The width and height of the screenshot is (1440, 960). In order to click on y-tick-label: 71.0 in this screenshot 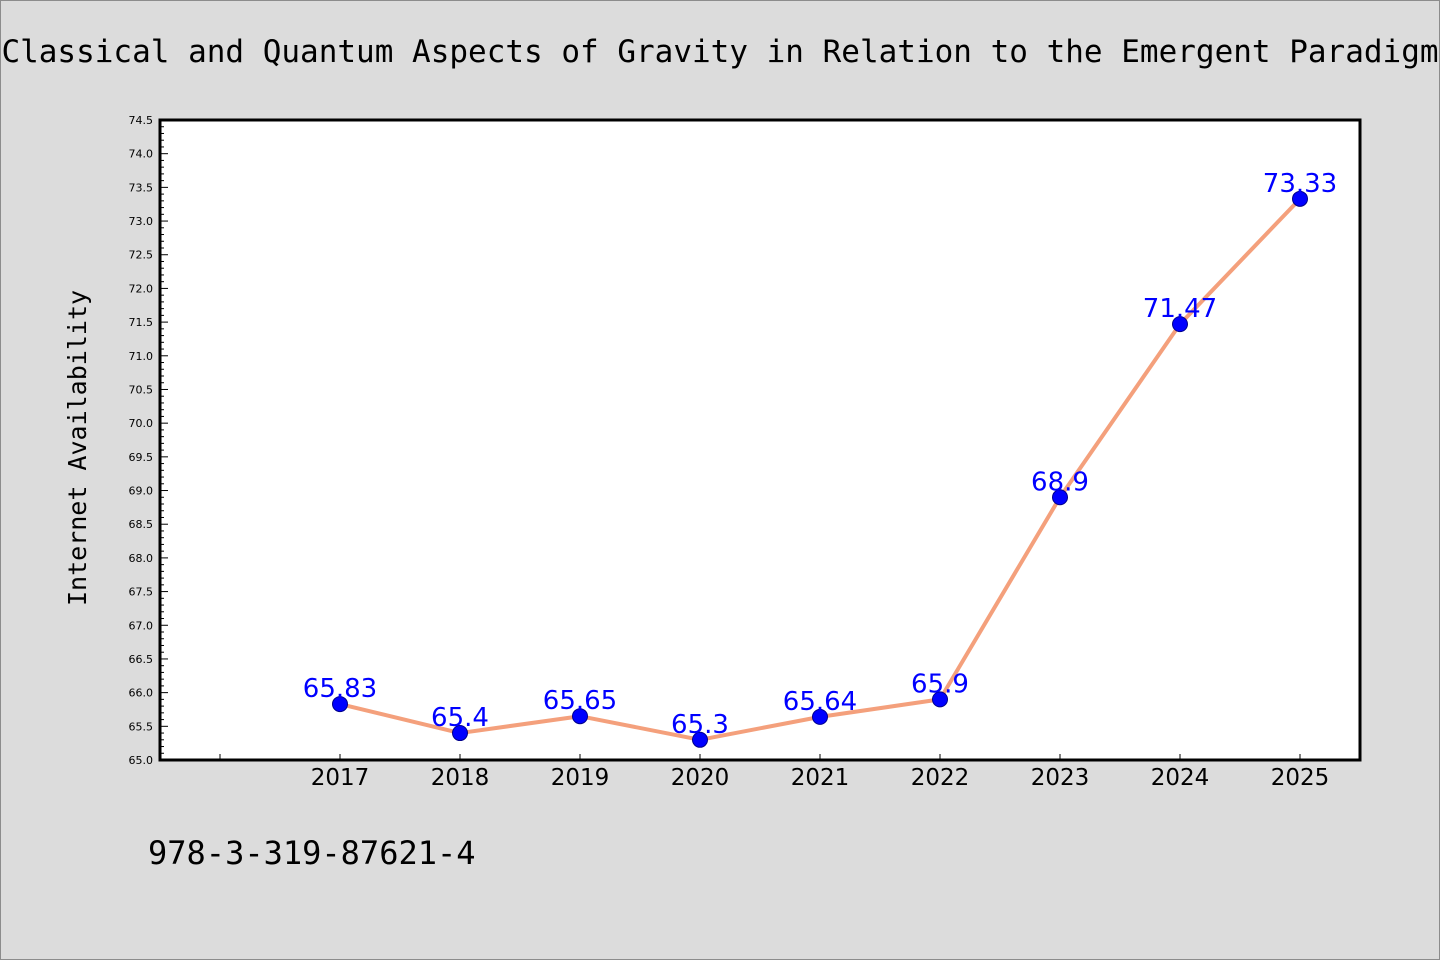, I will do `click(141, 356)`.